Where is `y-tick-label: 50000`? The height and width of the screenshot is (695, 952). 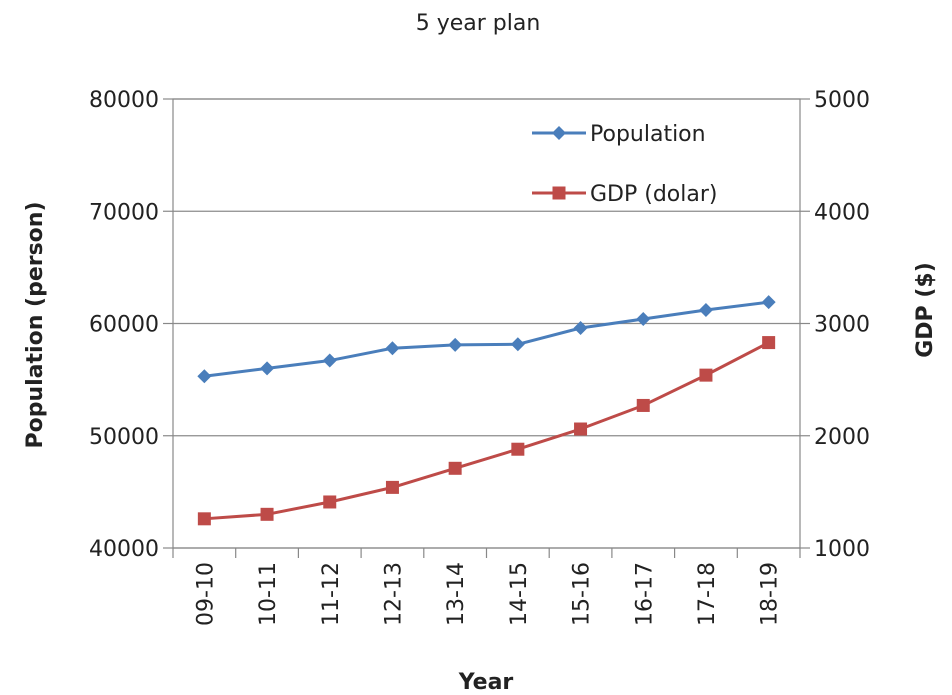
y-tick-label: 50000 is located at coordinates (124, 437).